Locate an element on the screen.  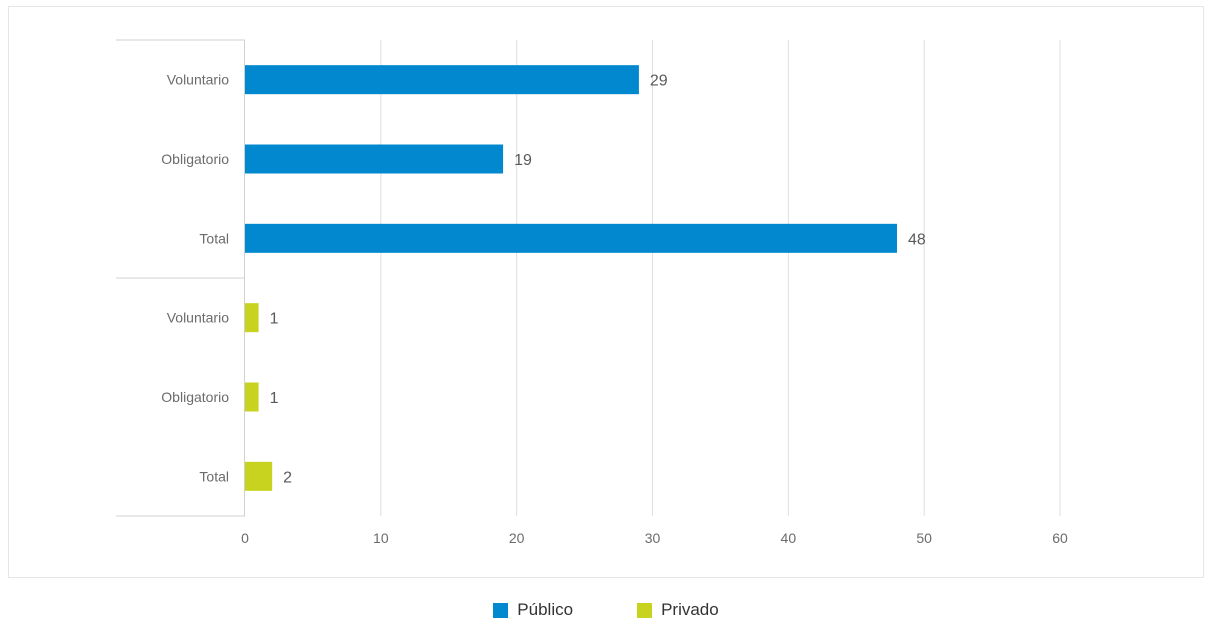
legend: Público Privado is located at coordinates (606, 610).